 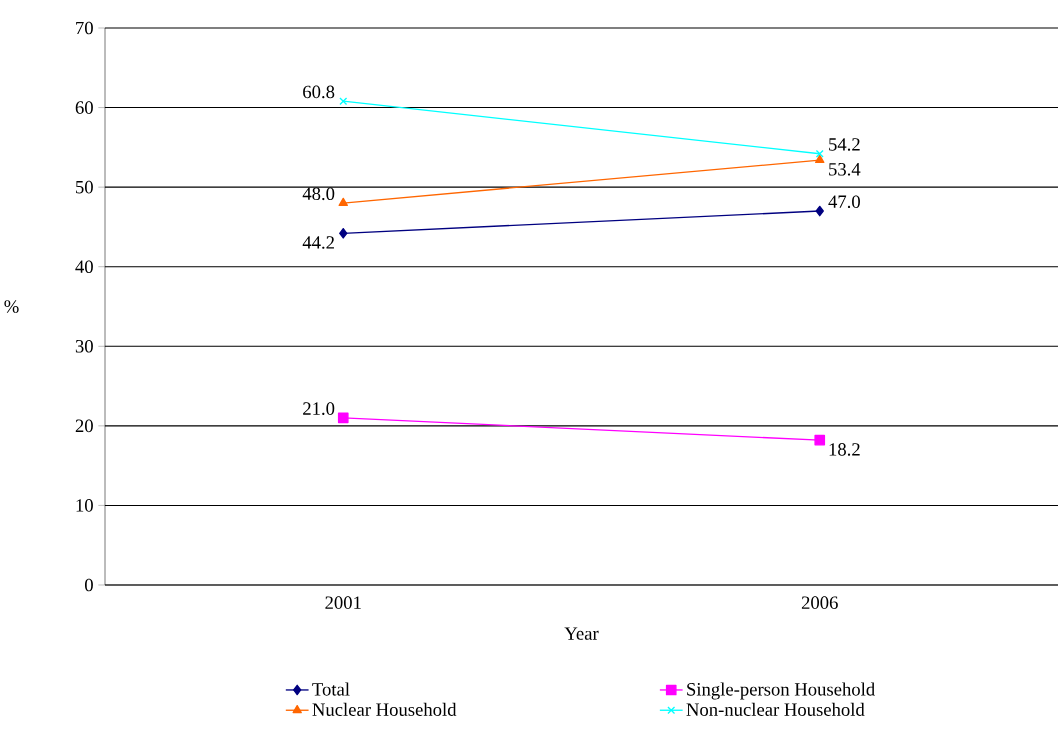 What do you see at coordinates (84, 107) in the screenshot?
I see `y-tick-label: 60` at bounding box center [84, 107].